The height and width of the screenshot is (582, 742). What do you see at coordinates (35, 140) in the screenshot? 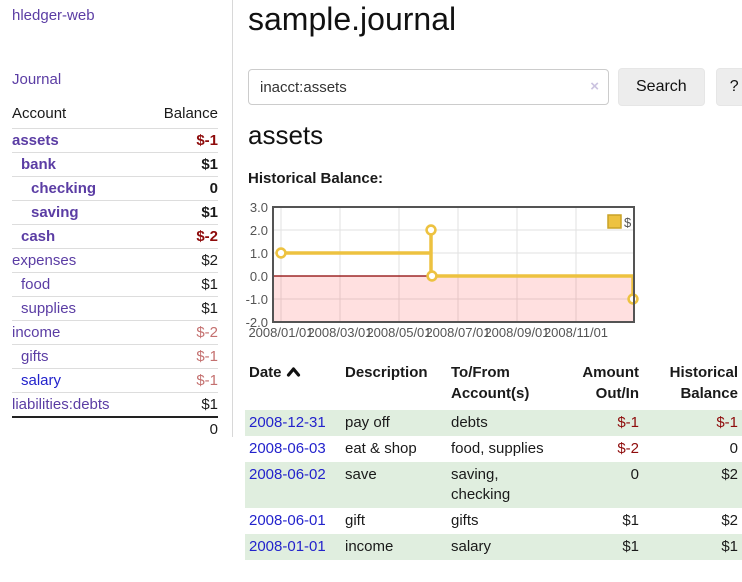
I see `account-link-assets: assets` at bounding box center [35, 140].